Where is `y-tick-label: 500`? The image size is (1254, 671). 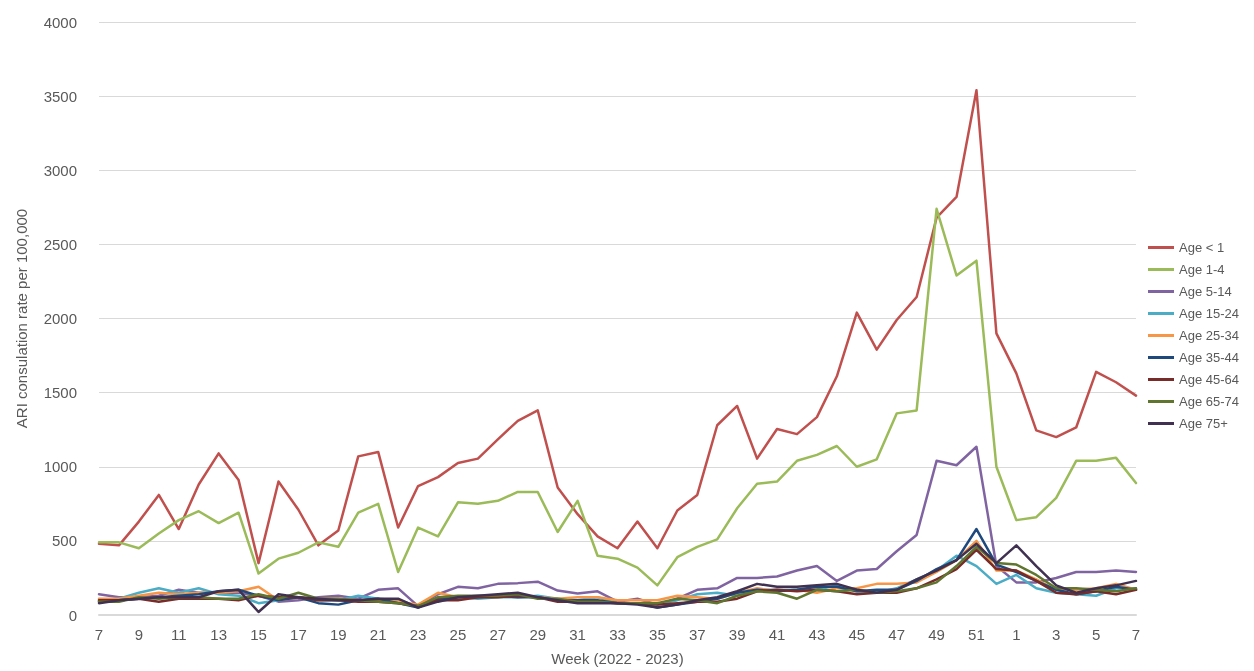
y-tick-label: 500 is located at coordinates (64, 541).